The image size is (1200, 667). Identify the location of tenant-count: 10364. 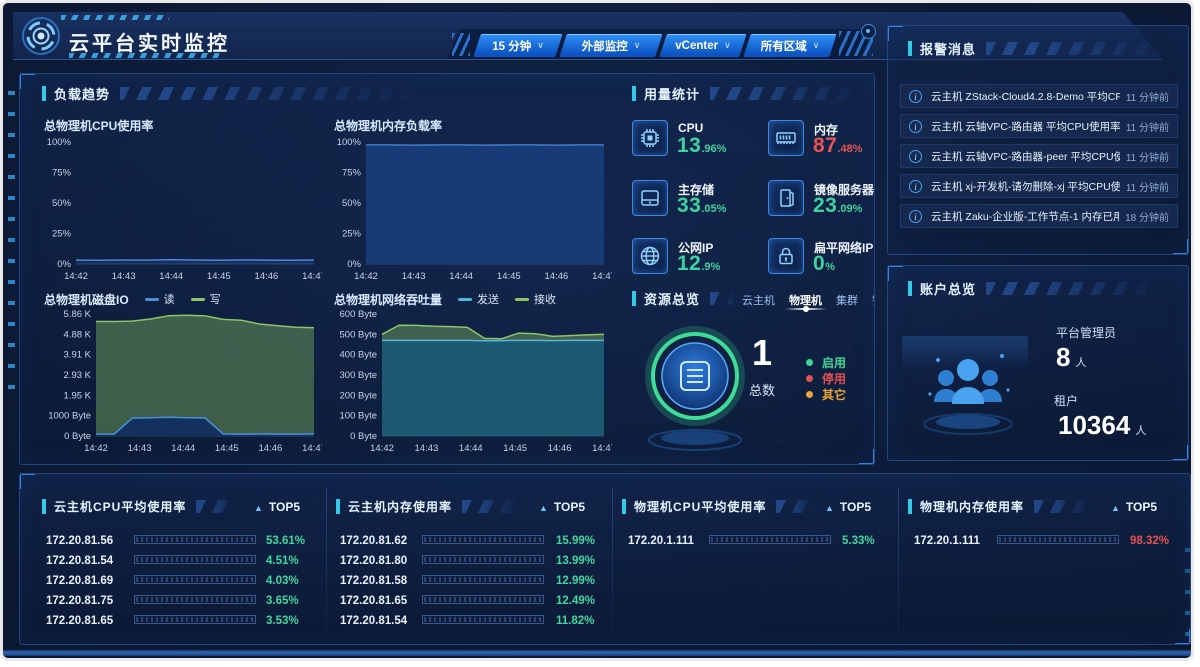
(1094, 425).